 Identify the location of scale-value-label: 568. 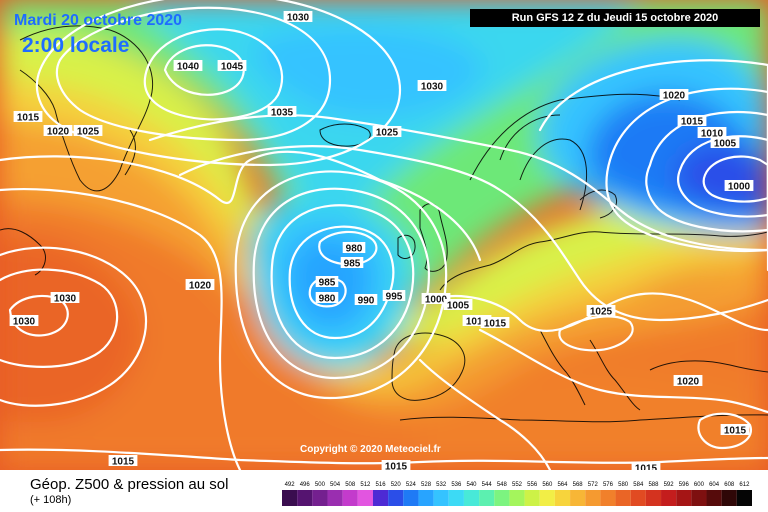
(578, 485).